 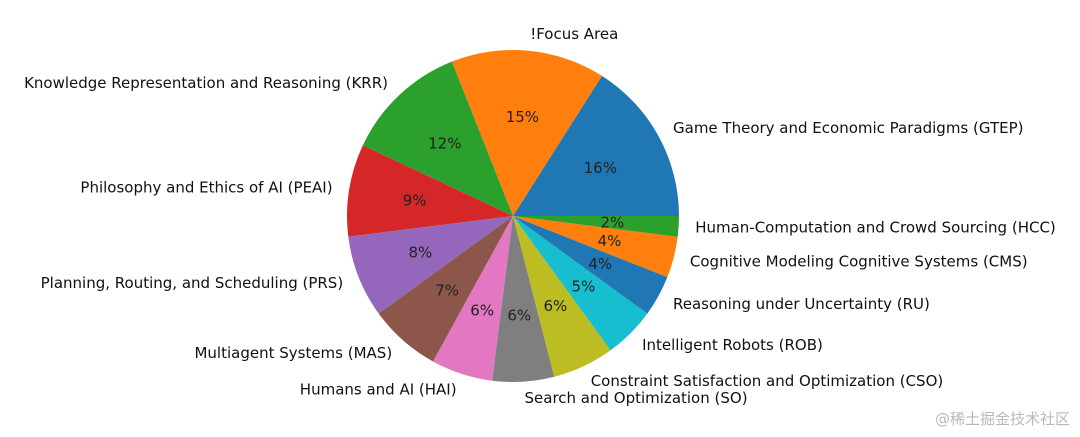 What do you see at coordinates (636, 398) in the screenshot?
I see `category-label: Search and Optimization (SO)` at bounding box center [636, 398].